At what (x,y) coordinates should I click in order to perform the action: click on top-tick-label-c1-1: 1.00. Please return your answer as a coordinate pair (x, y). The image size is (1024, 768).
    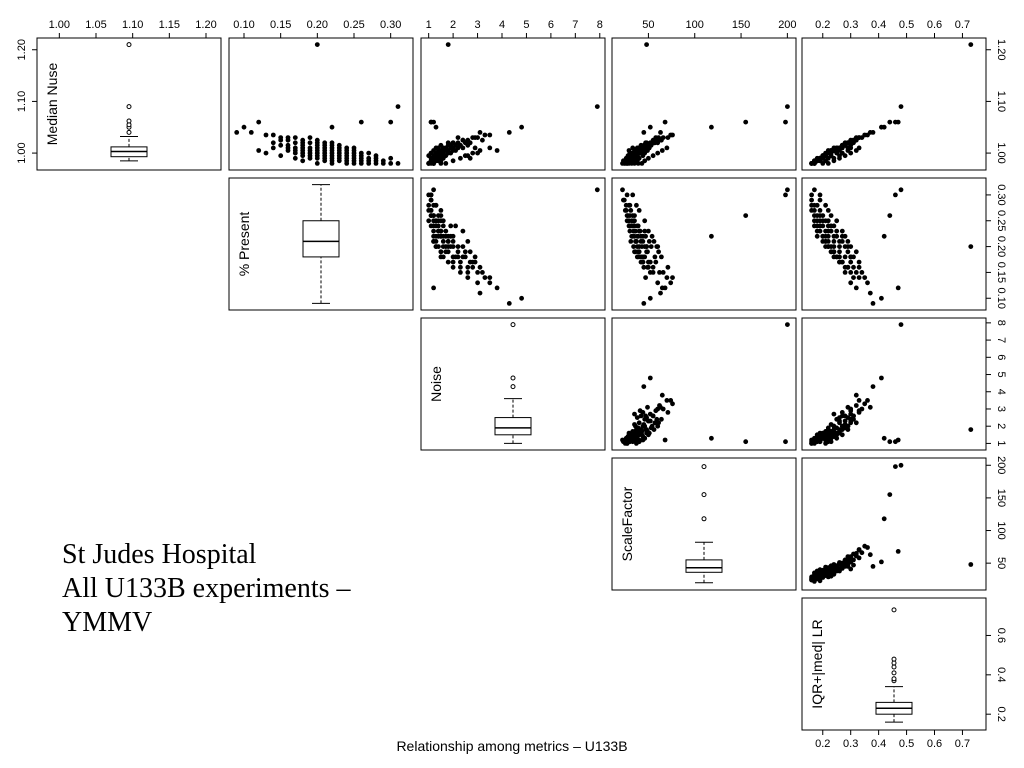
    Looking at the image, I should click on (59, 25).